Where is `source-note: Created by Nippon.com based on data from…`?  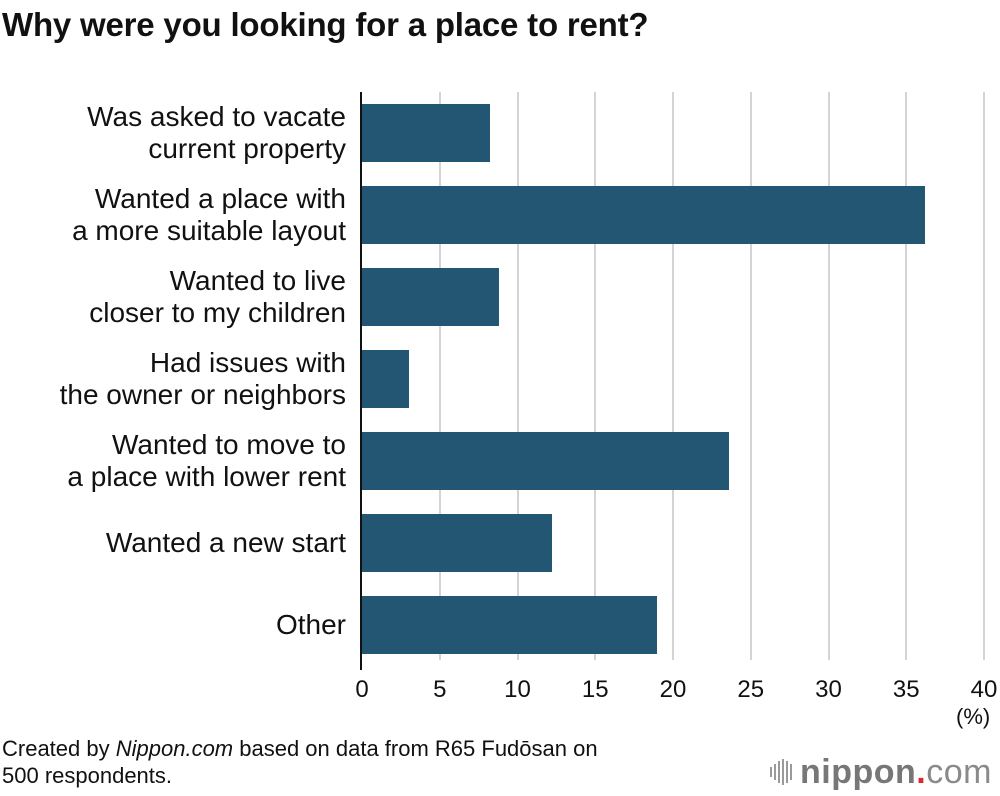 source-note: Created by Nippon.com based on data from… is located at coordinates (300, 762).